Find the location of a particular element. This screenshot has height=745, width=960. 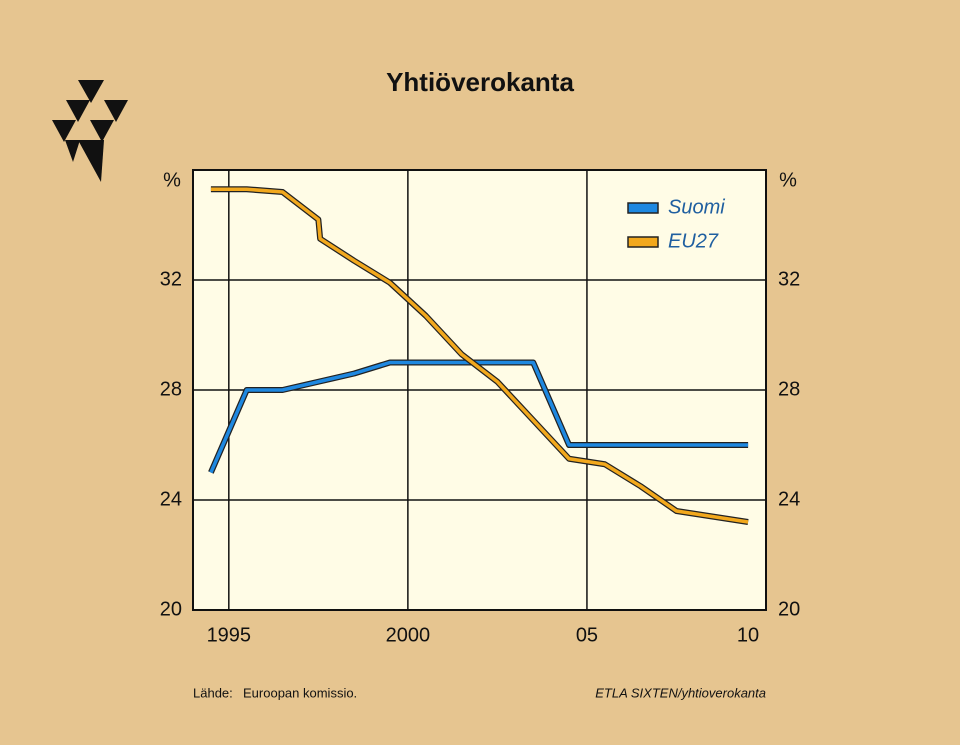

credit: ETLA SIXTEN/yhtioverokanta is located at coordinates (680, 692).